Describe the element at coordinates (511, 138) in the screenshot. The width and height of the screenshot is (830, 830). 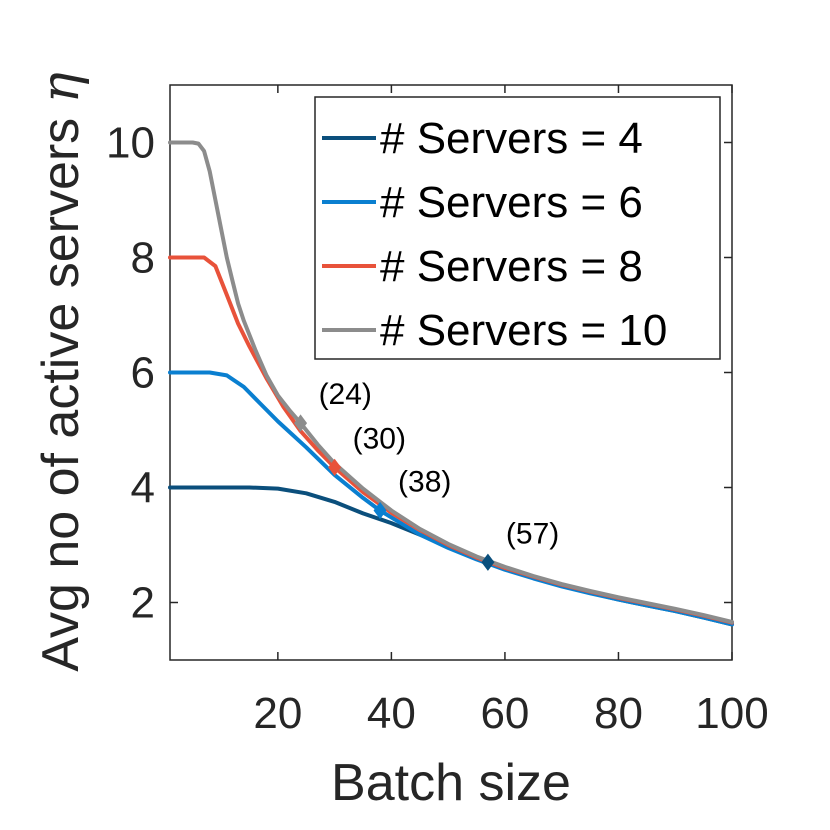
I see `legend-label: # Servers = 4` at that location.